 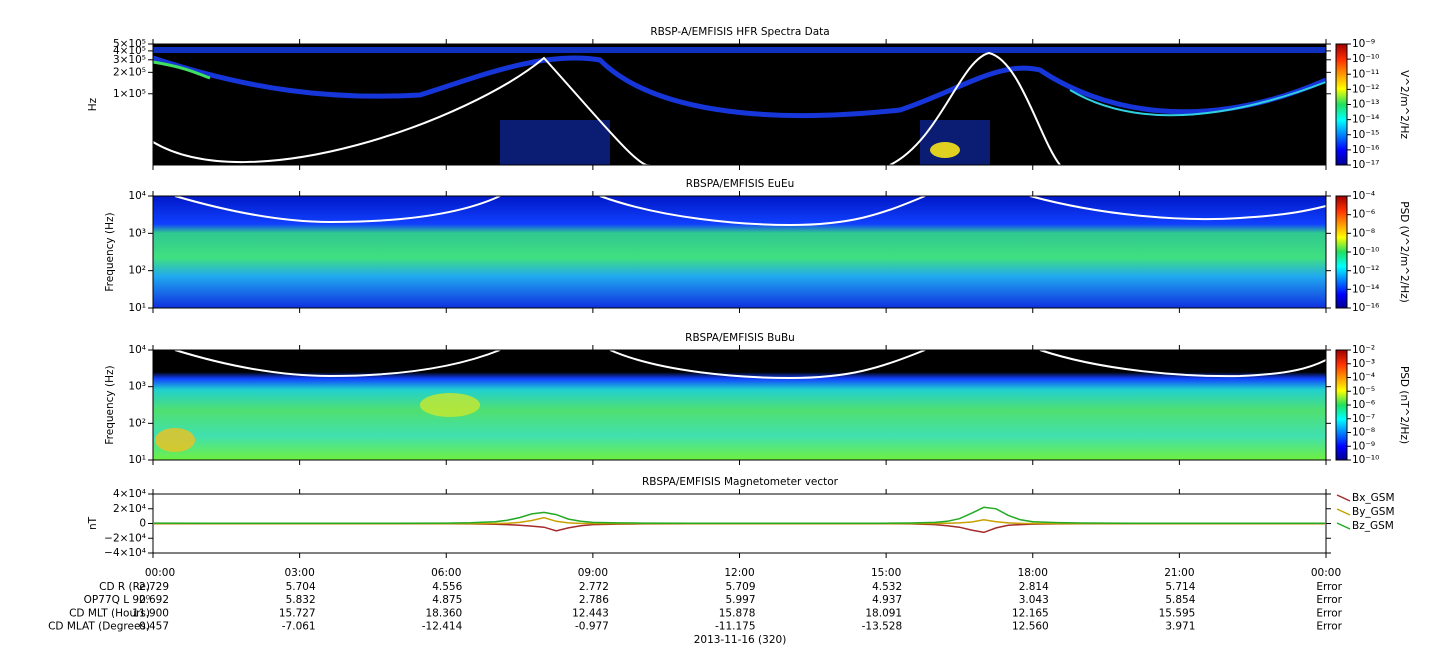 What do you see at coordinates (129, 60) in the screenshot?
I see `y-tick-label: 3×10⁵` at bounding box center [129, 60].